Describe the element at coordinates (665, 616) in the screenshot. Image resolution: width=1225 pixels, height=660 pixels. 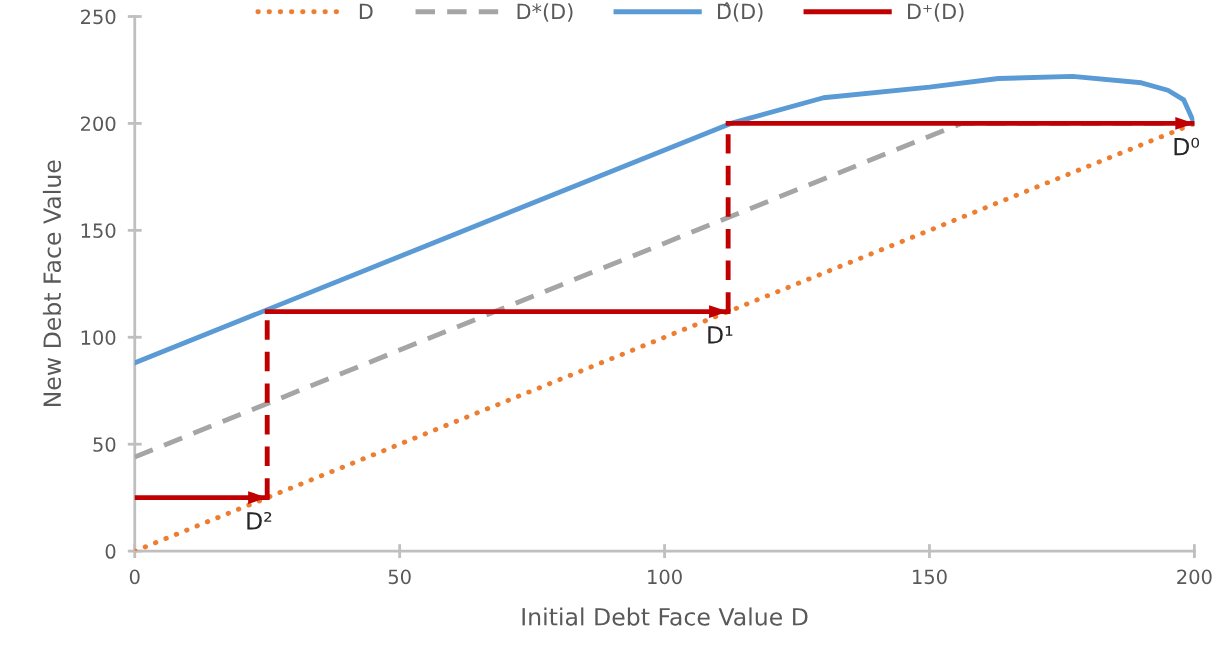
I see `x-axis-title: Initial Debt Face Value D` at that location.